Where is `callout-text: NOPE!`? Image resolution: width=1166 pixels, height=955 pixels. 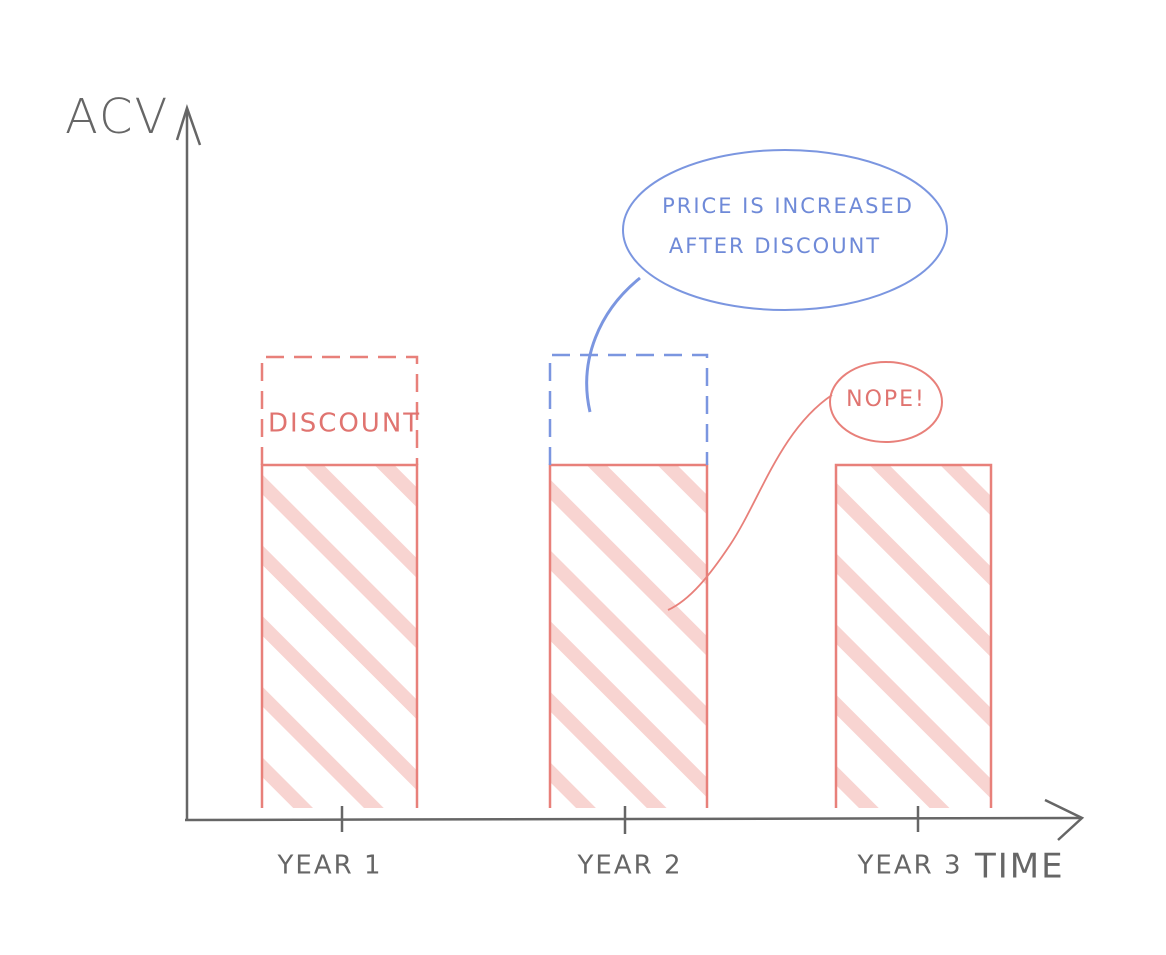
callout-text: NOPE! is located at coordinates (886, 399).